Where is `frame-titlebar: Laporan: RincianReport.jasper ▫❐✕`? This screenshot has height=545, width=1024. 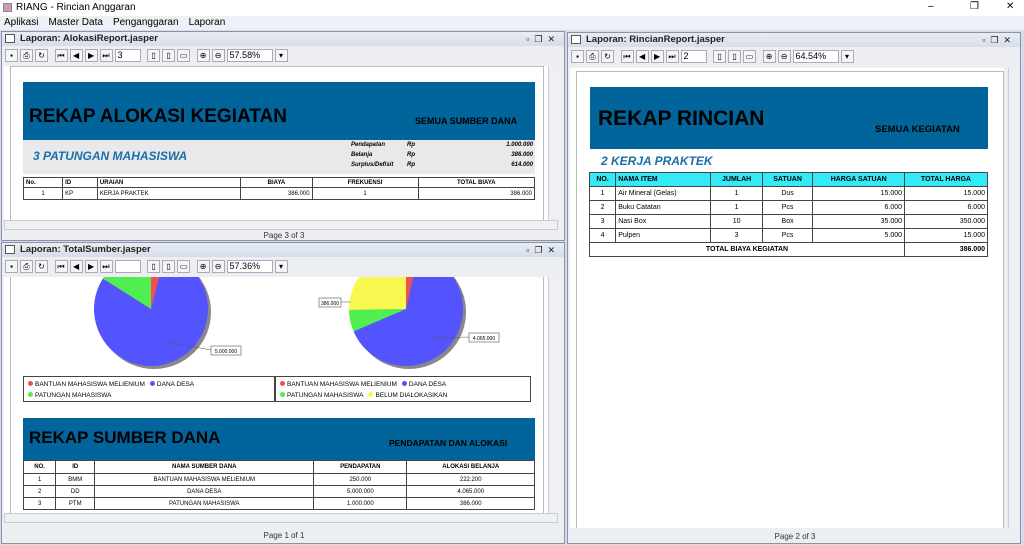
frame-titlebar: Laporan: RincianReport.jasper ▫❐✕ is located at coordinates (794, 40).